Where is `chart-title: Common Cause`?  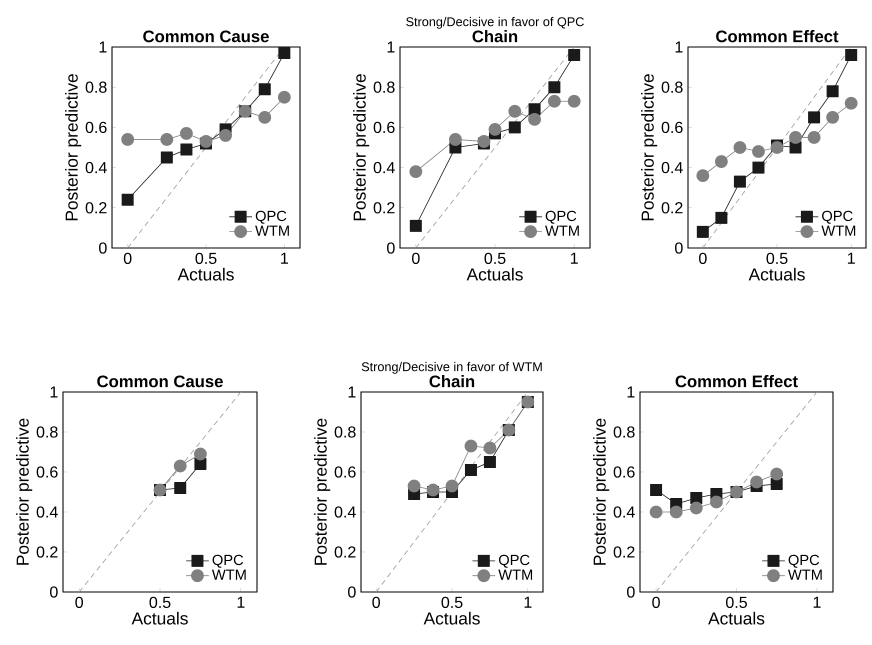 chart-title: Common Cause is located at coordinates (160, 381).